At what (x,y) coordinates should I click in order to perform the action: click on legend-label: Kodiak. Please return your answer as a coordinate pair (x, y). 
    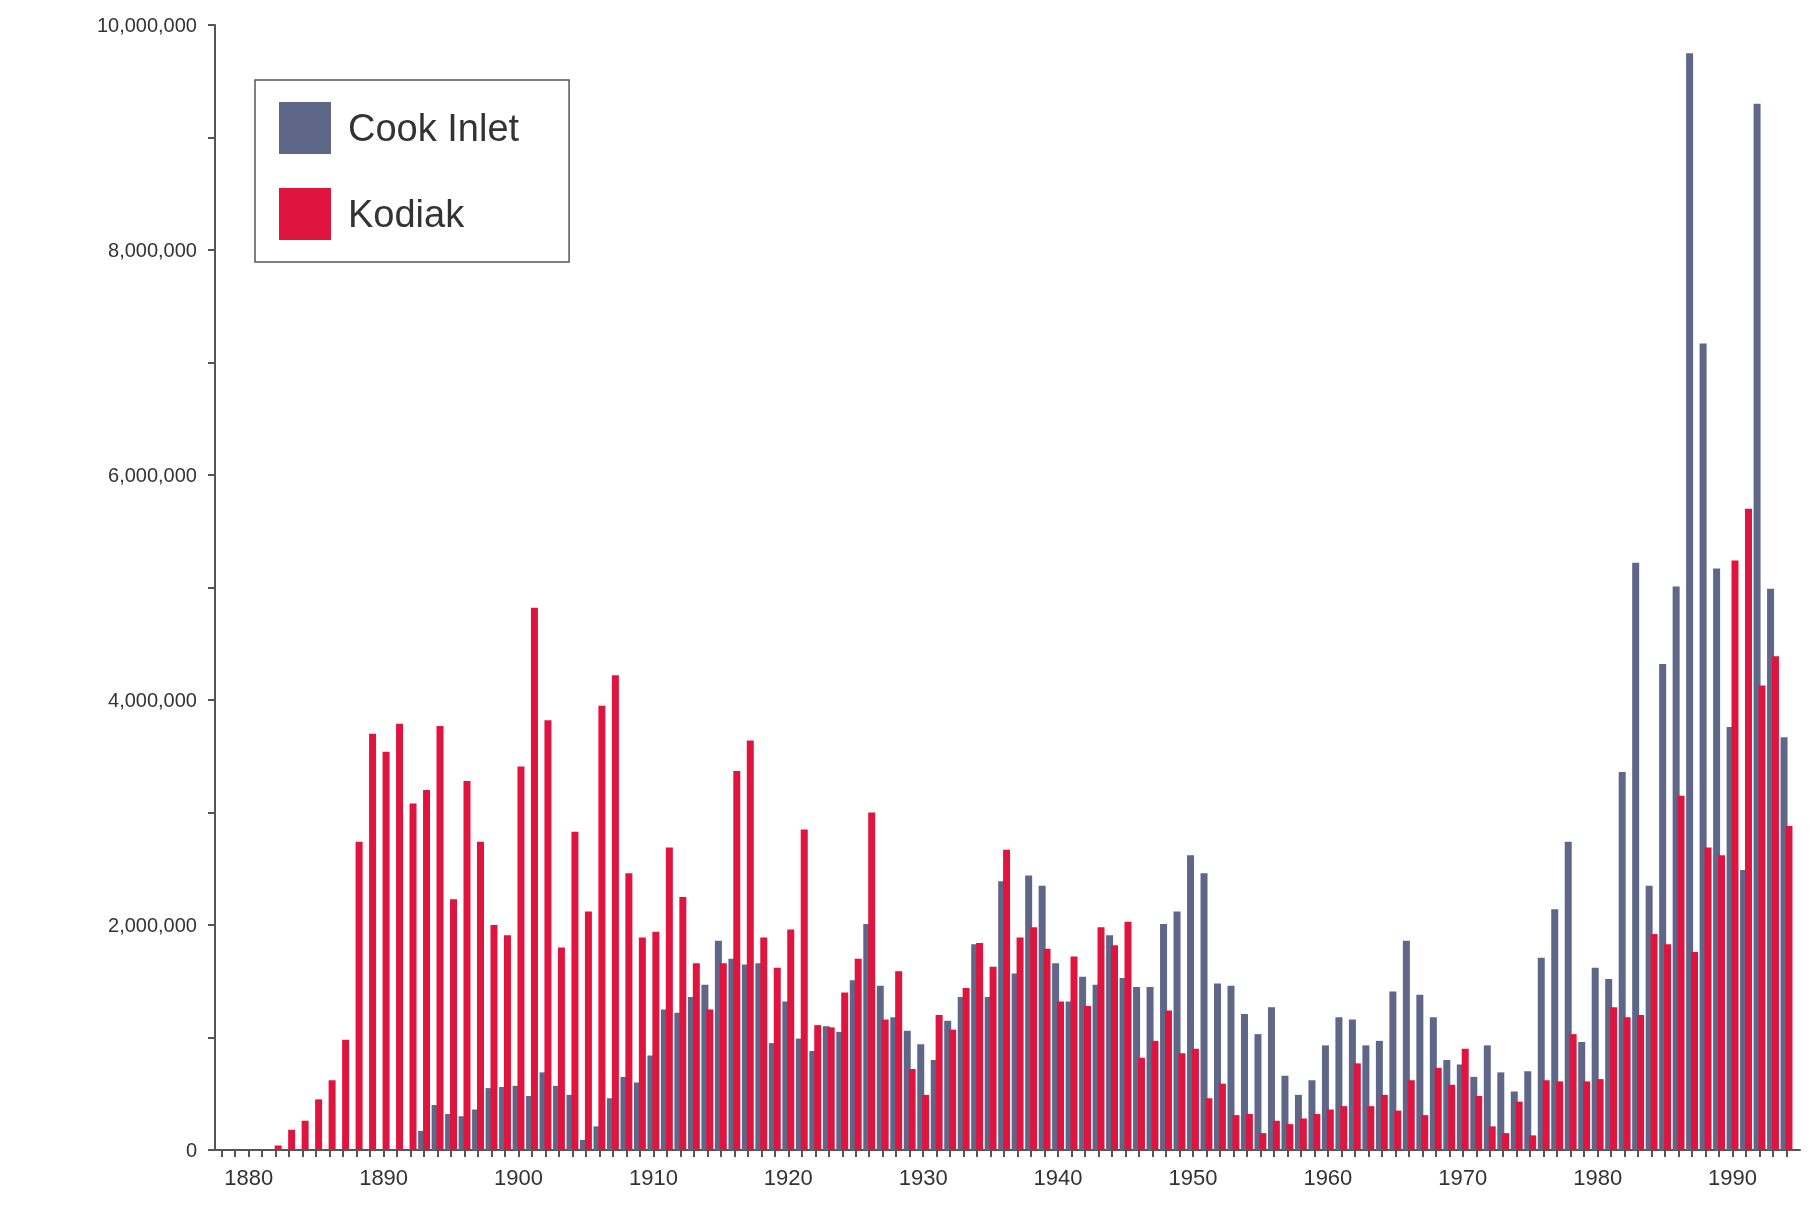
    Looking at the image, I should click on (407, 214).